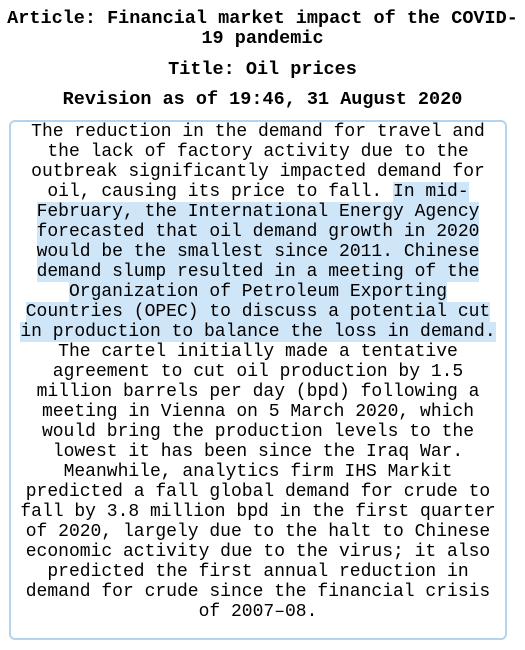 The height and width of the screenshot is (650, 525). What do you see at coordinates (262, 100) in the screenshot?
I see `revision-timestamp: Revision as of 19:46, 31 August 2020` at bounding box center [262, 100].